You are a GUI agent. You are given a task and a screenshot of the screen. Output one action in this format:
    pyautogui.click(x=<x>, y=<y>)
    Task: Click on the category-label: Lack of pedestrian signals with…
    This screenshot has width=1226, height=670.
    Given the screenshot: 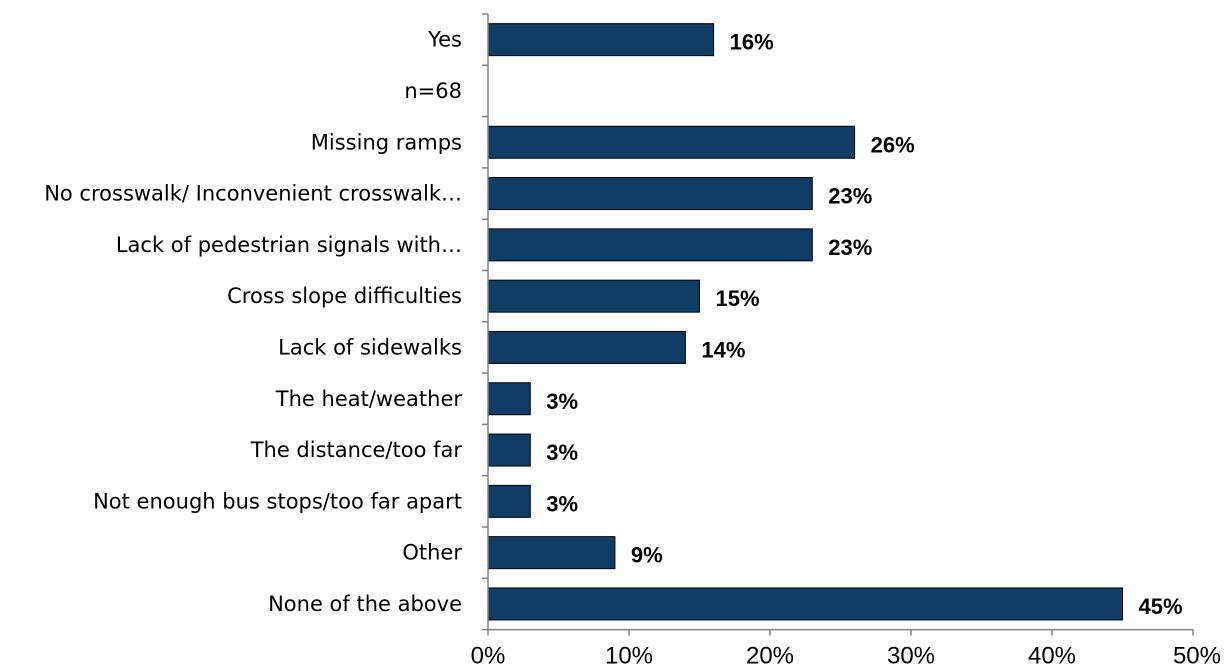 What is the action you would take?
    pyautogui.click(x=289, y=245)
    